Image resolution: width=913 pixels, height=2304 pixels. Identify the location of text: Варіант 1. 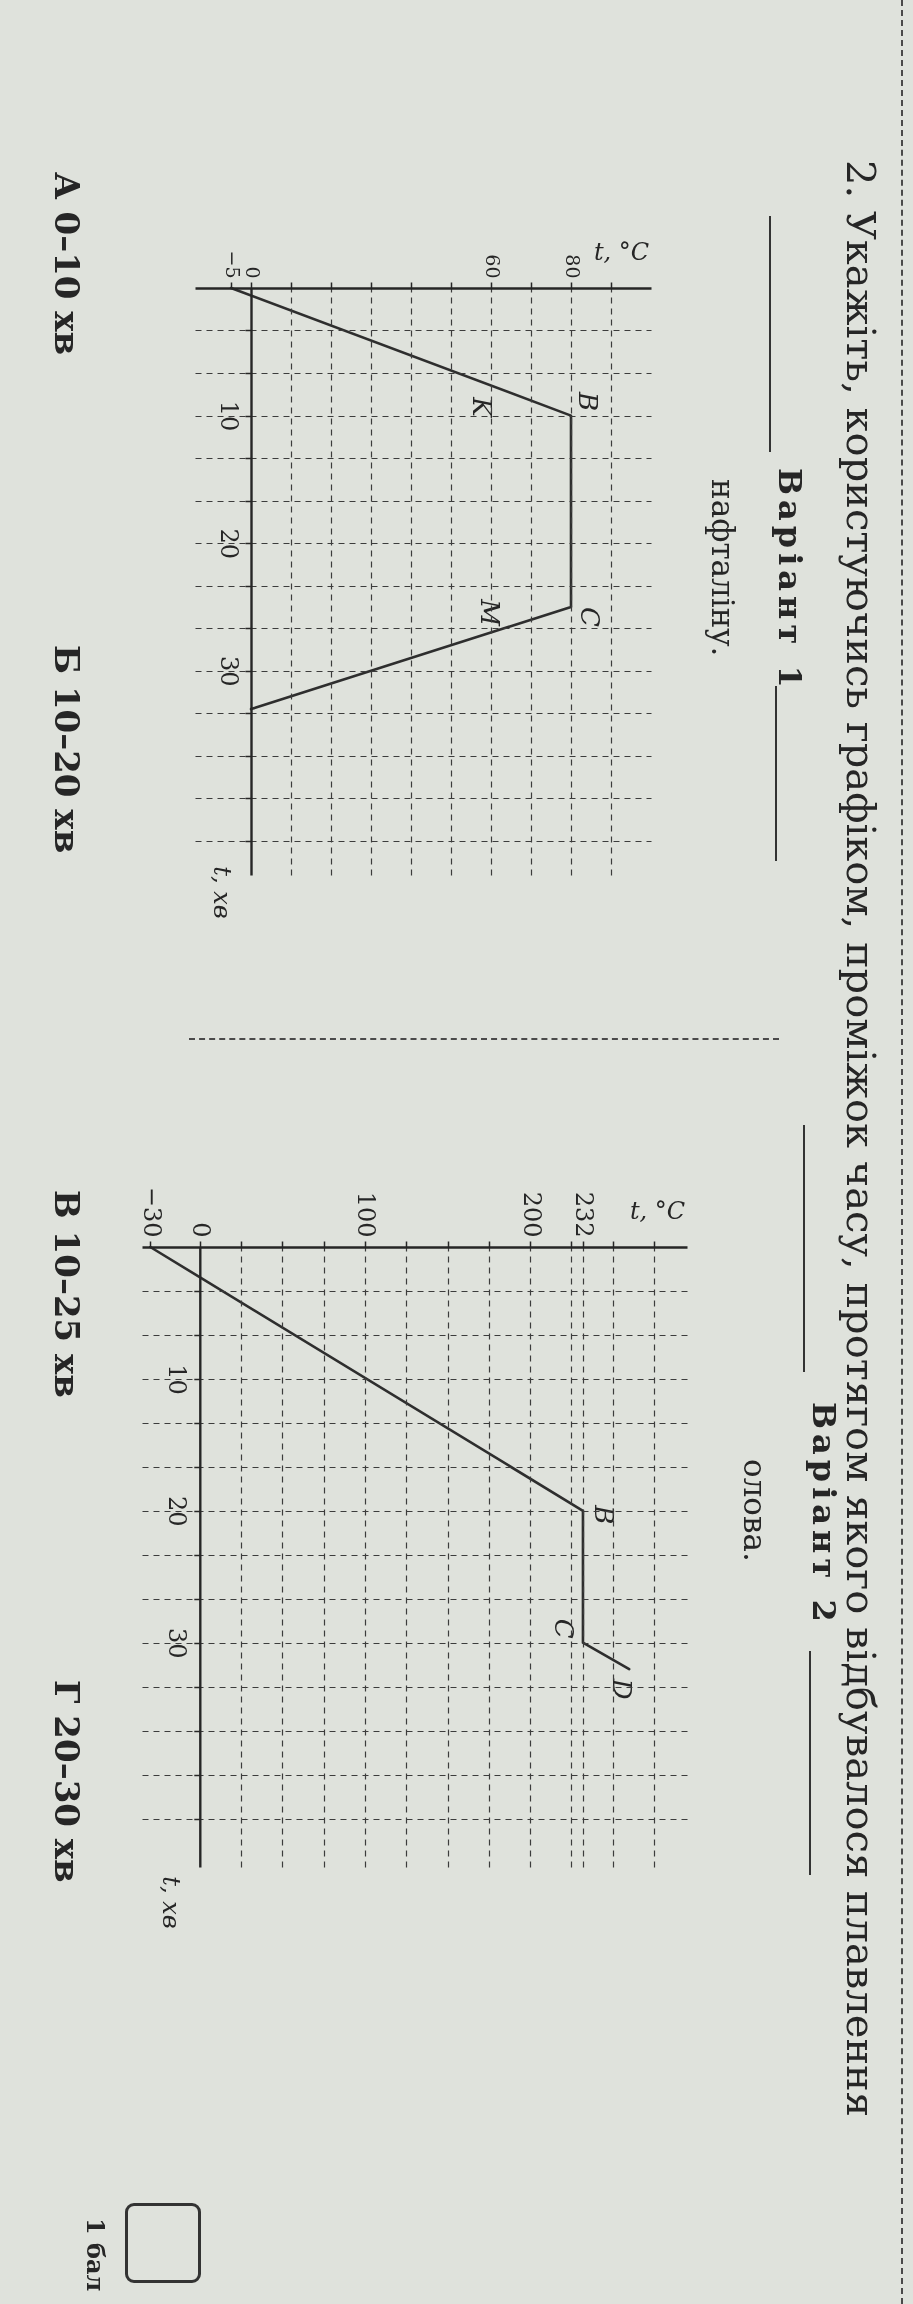
(789, 580).